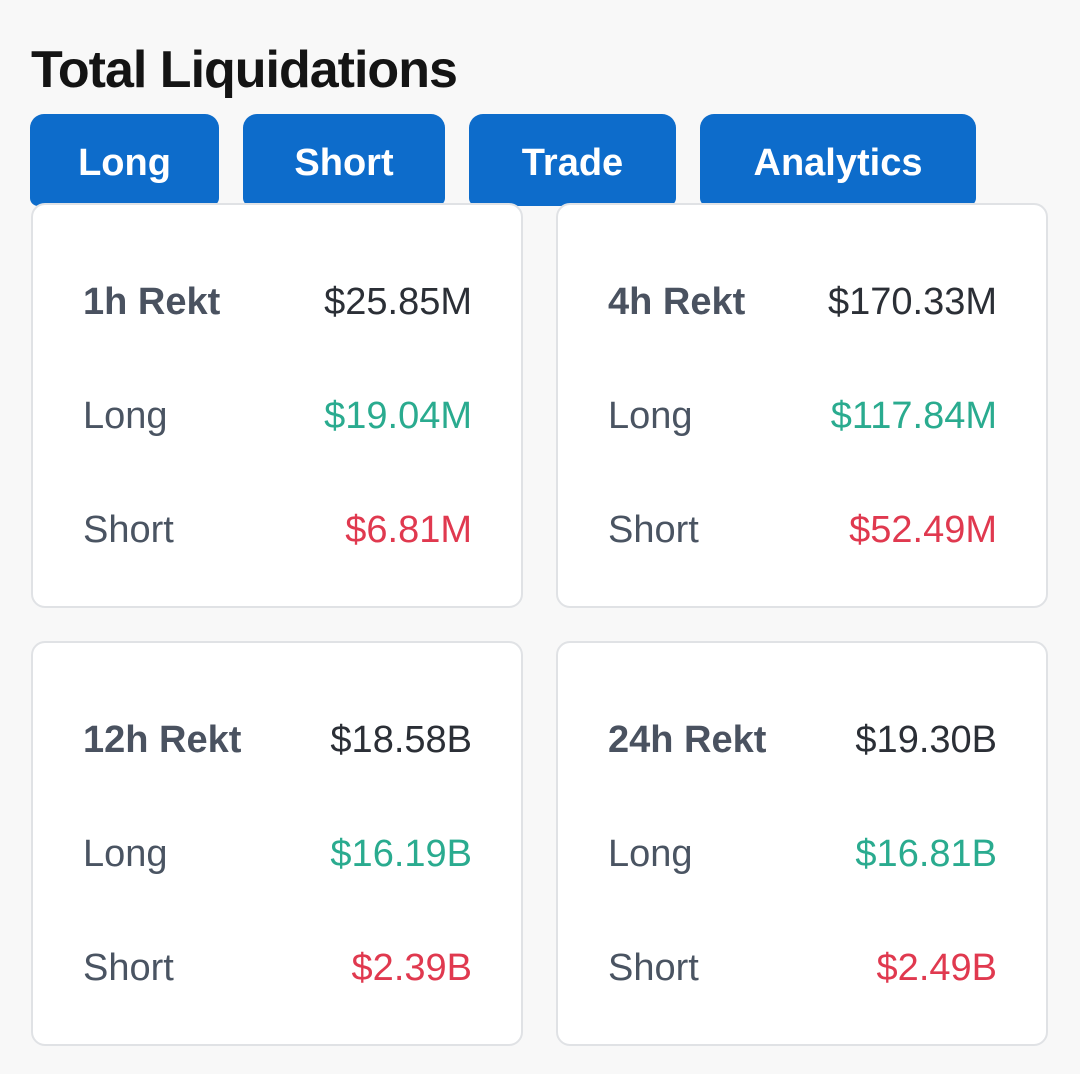 This screenshot has width=1080, height=1074. I want to click on long-row: Long $16.81B, so click(802, 854).